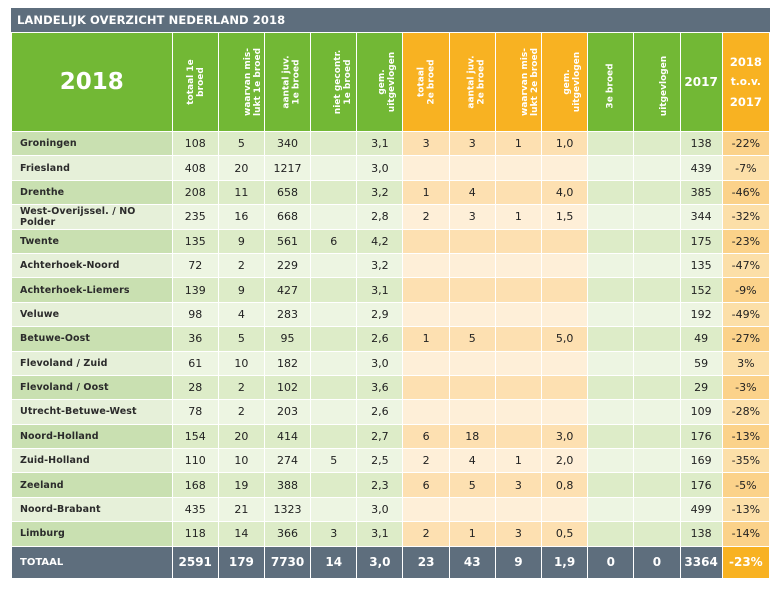 Image resolution: width=780 pixels, height=593 pixels. I want to click on cell-mislukt-2e: 1, so click(518, 217).